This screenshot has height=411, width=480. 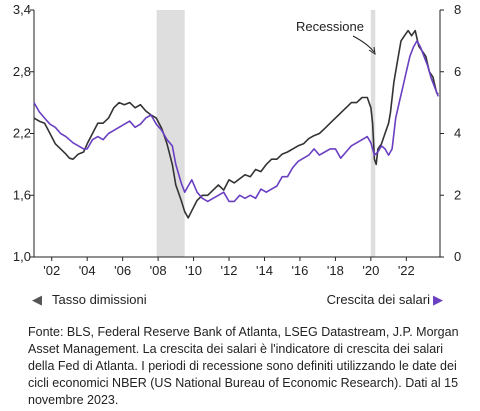 What do you see at coordinates (457, 194) in the screenshot?
I see `right-y-tick-label: 2` at bounding box center [457, 194].